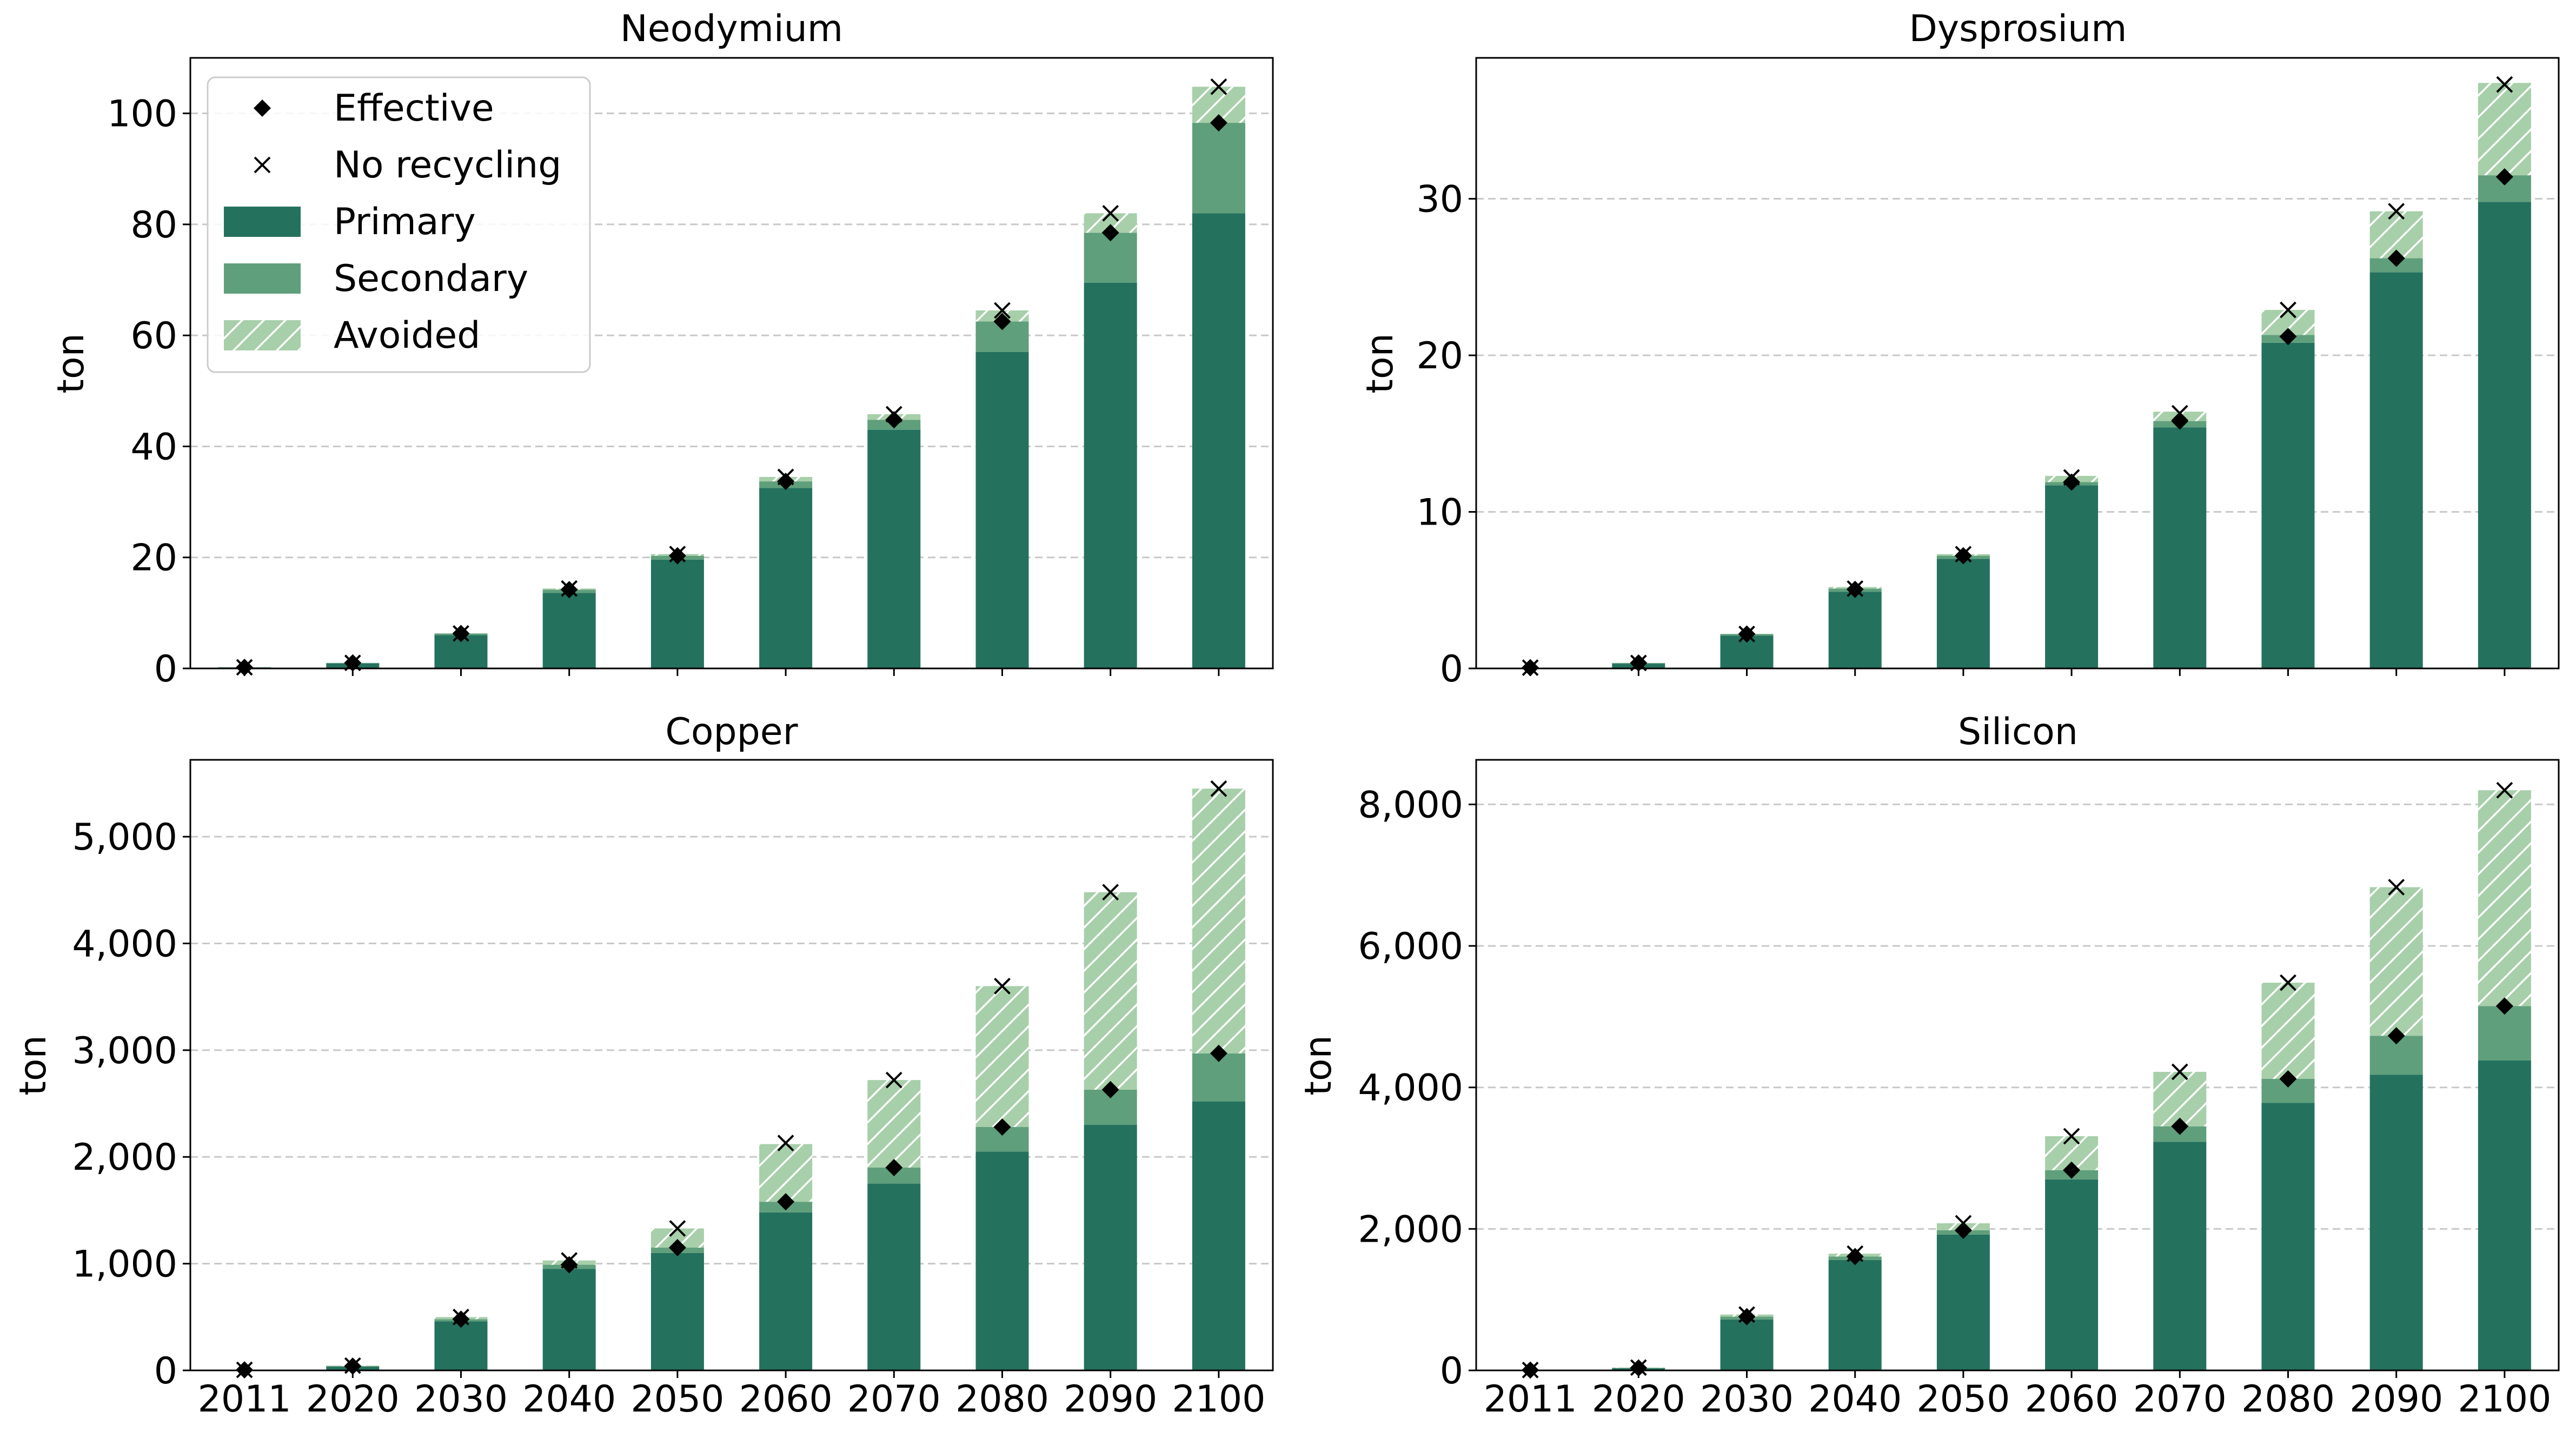 The image size is (2576, 1438). I want to click on y-ticks: 0 10 20 30, so click(1446, 434).